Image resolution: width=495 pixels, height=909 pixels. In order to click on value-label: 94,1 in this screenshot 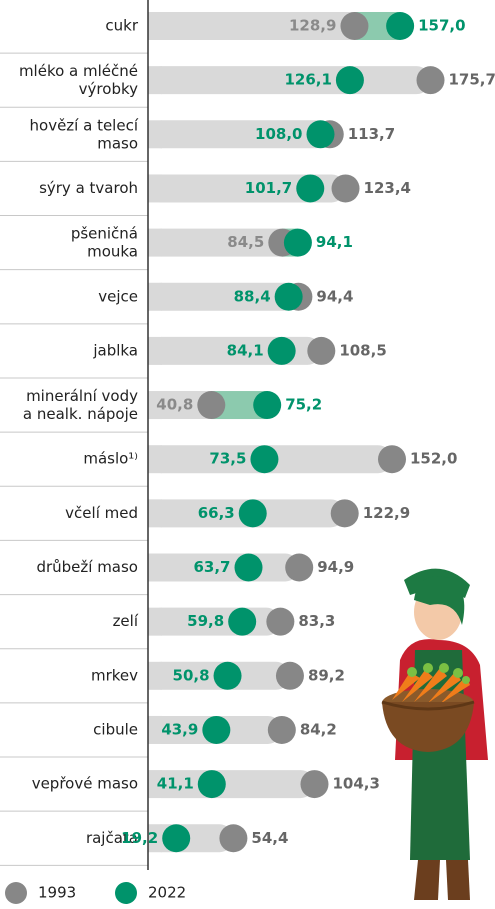, I will do `click(334, 242)`.